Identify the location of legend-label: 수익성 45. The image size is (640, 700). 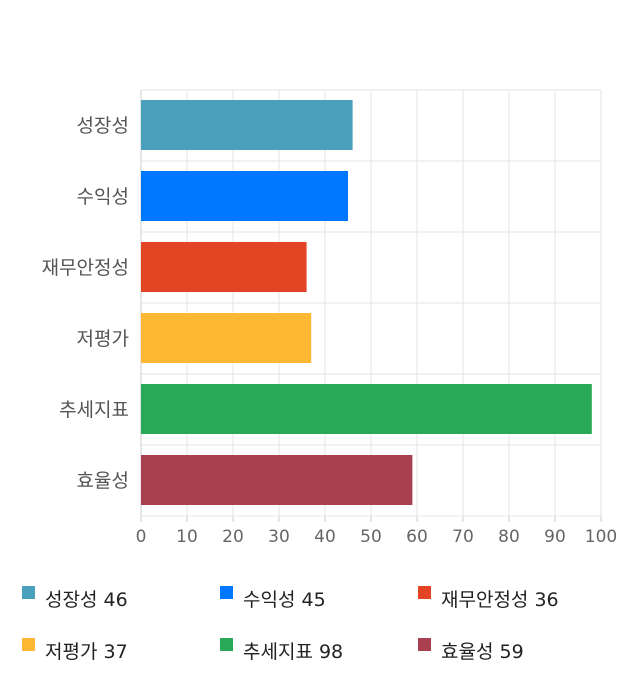
(284, 600).